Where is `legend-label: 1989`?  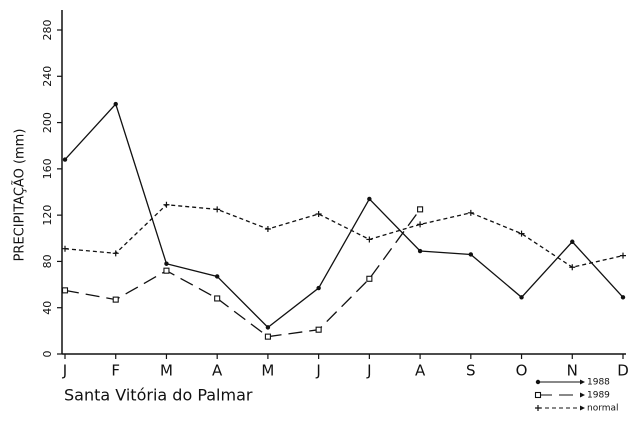
legend-label: 1989 is located at coordinates (598, 396).